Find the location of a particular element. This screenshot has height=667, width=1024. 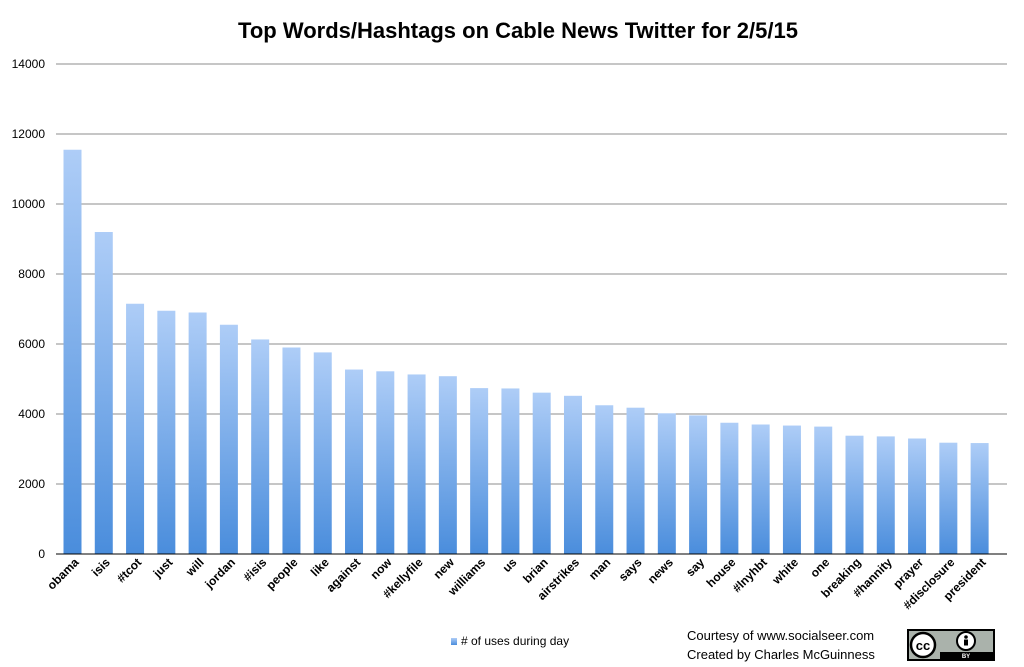

y-tick-label: 10000 is located at coordinates (29, 204).